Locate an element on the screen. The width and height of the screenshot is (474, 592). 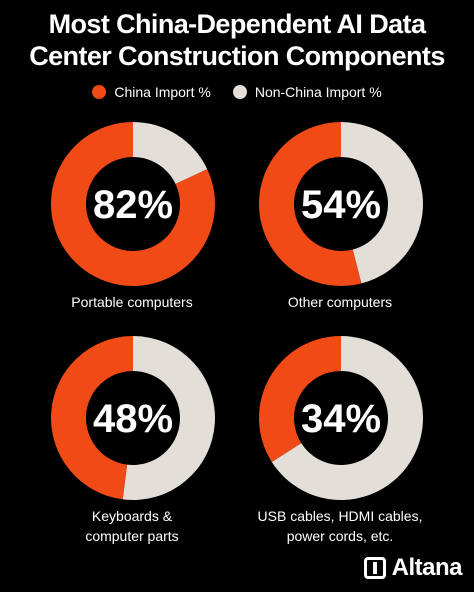
donut-center-label: 48% is located at coordinates (133, 419).